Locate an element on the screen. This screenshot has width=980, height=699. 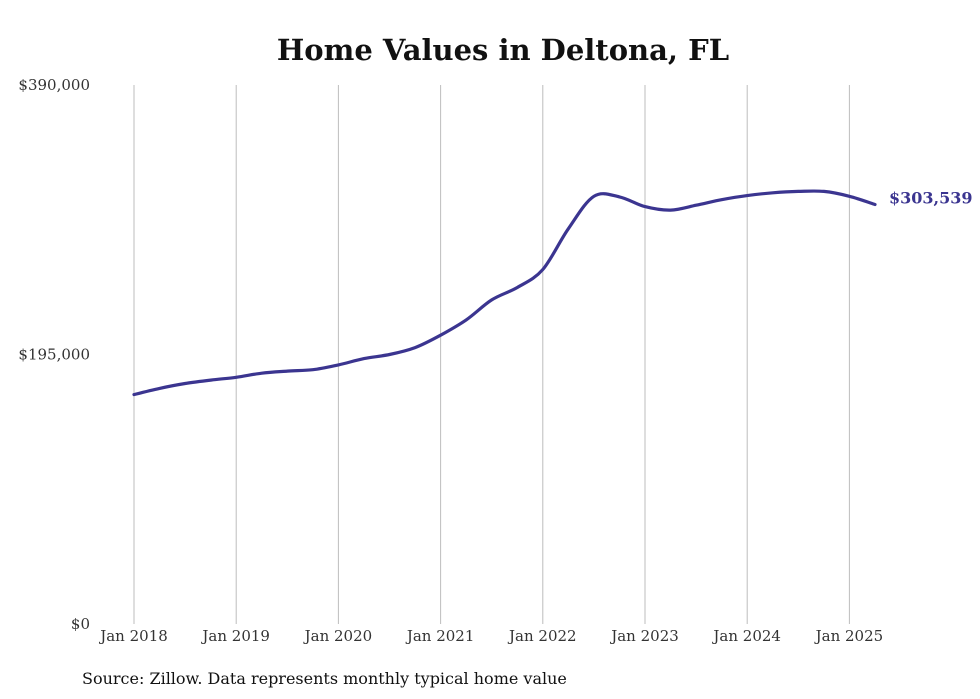
y-axis-labels: $0 $195,000 $390,000 is located at coordinates (54, 354).